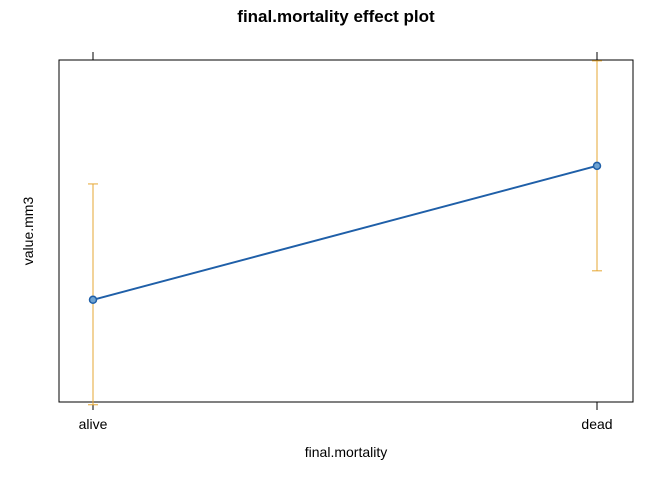 The height and width of the screenshot is (480, 672). I want to click on x-tick-labels: alive dead, so click(346, 424).